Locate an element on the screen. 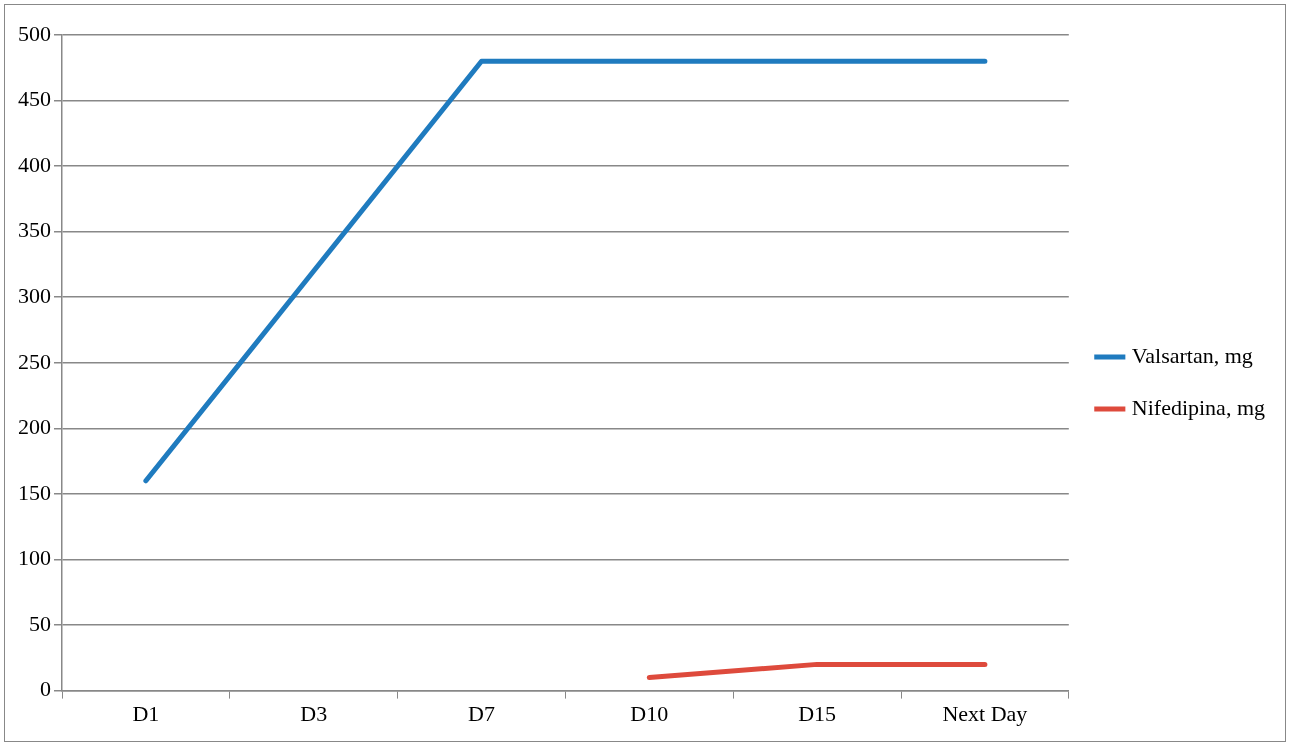  x-tick-label: D1 is located at coordinates (146, 713).